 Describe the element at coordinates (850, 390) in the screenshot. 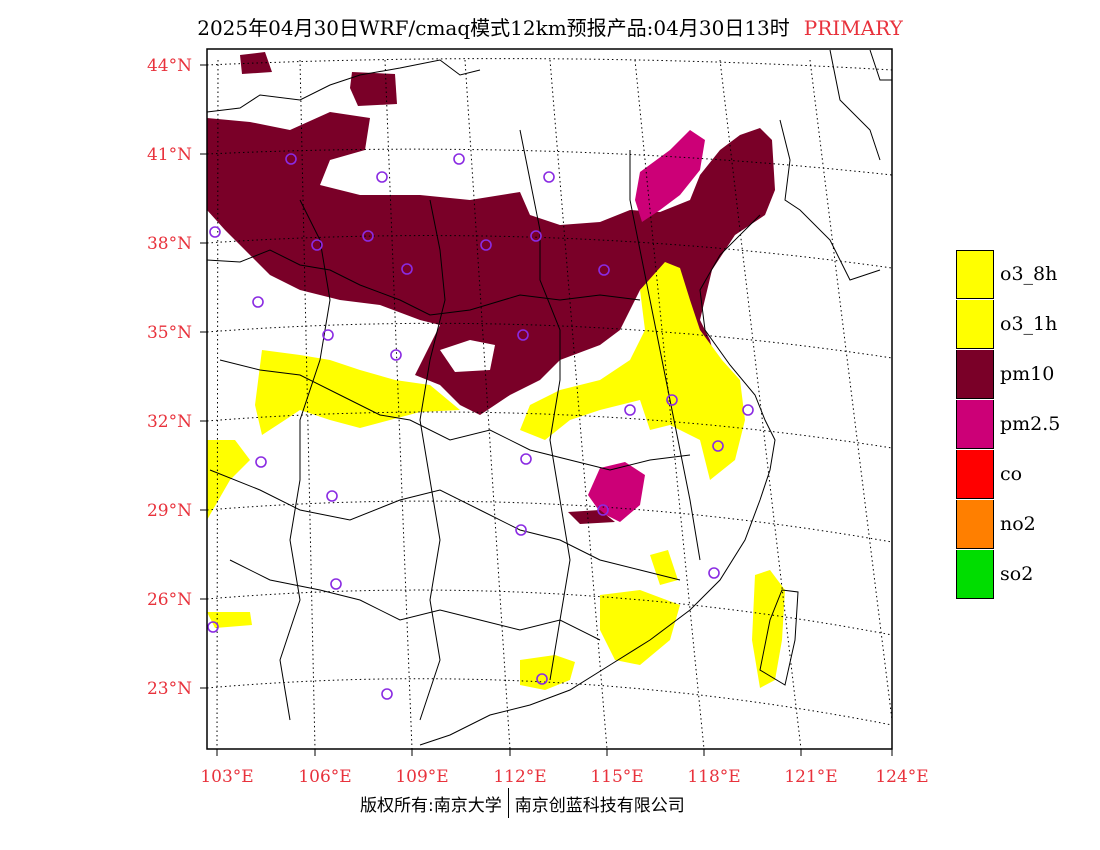

I see `meridian-124e` at that location.